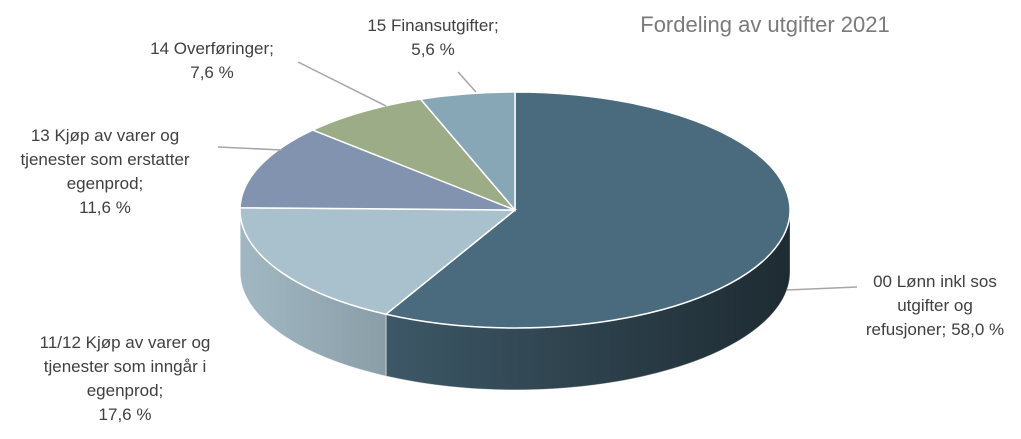  Describe the element at coordinates (765, 24) in the screenshot. I see `chart-title: Fordeling av utgifter 2021` at that location.